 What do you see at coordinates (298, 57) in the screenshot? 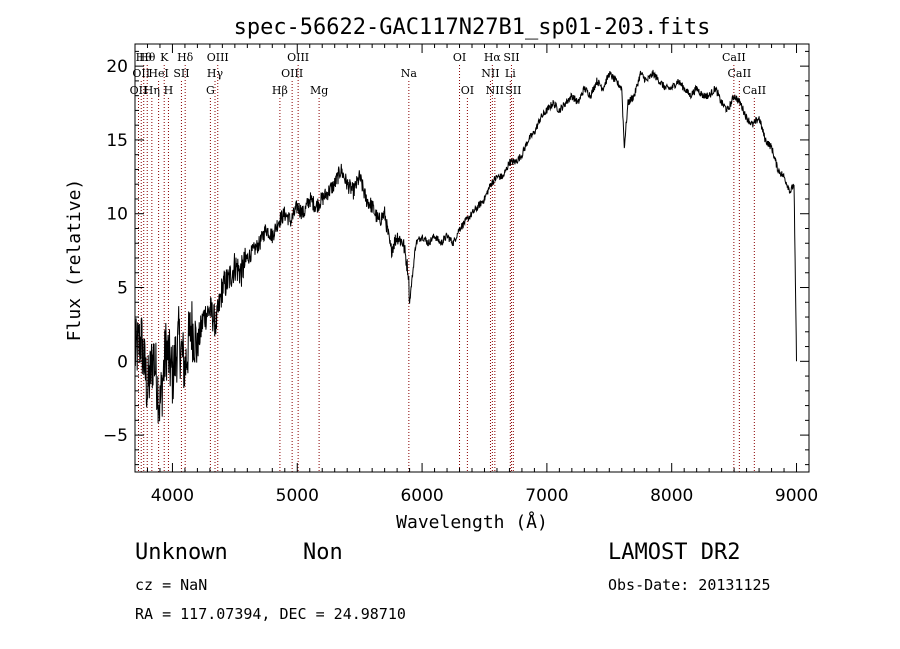
I see `line-label-15: OIII` at bounding box center [298, 57].